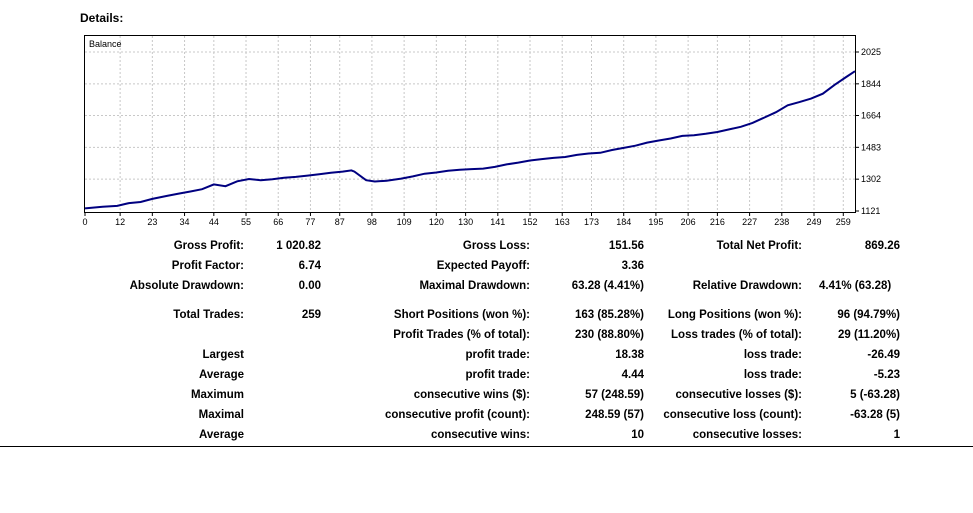 The height and width of the screenshot is (513, 973). I want to click on long-positions-value: 96 (94.79%), so click(868, 315).